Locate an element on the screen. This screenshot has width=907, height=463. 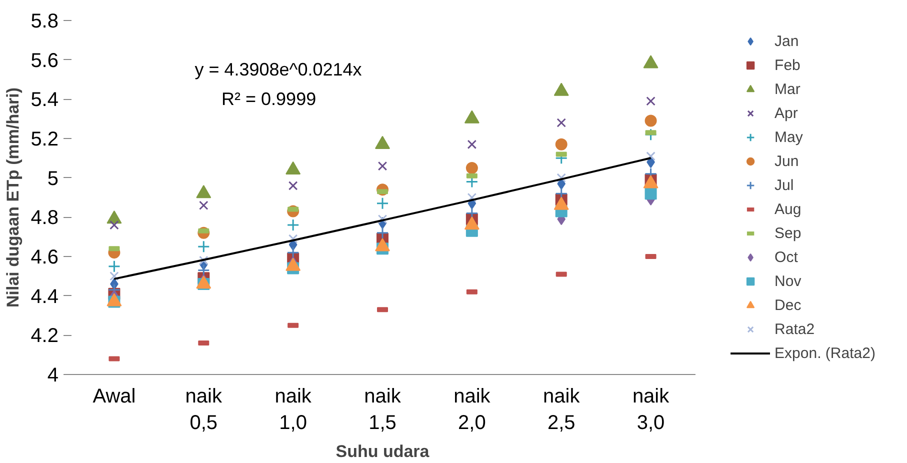
x-tick-label: naik 0,5 is located at coordinates (204, 410).